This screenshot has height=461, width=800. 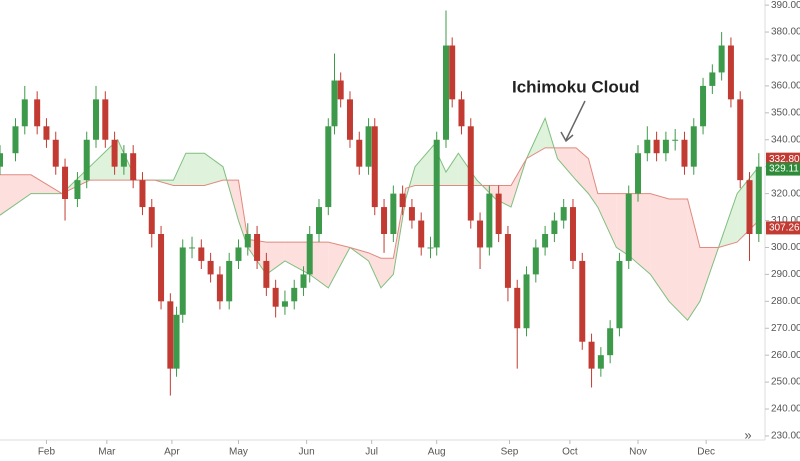 What do you see at coordinates (785, 382) in the screenshot?
I see `y-tick-label: 250.00` at bounding box center [785, 382].